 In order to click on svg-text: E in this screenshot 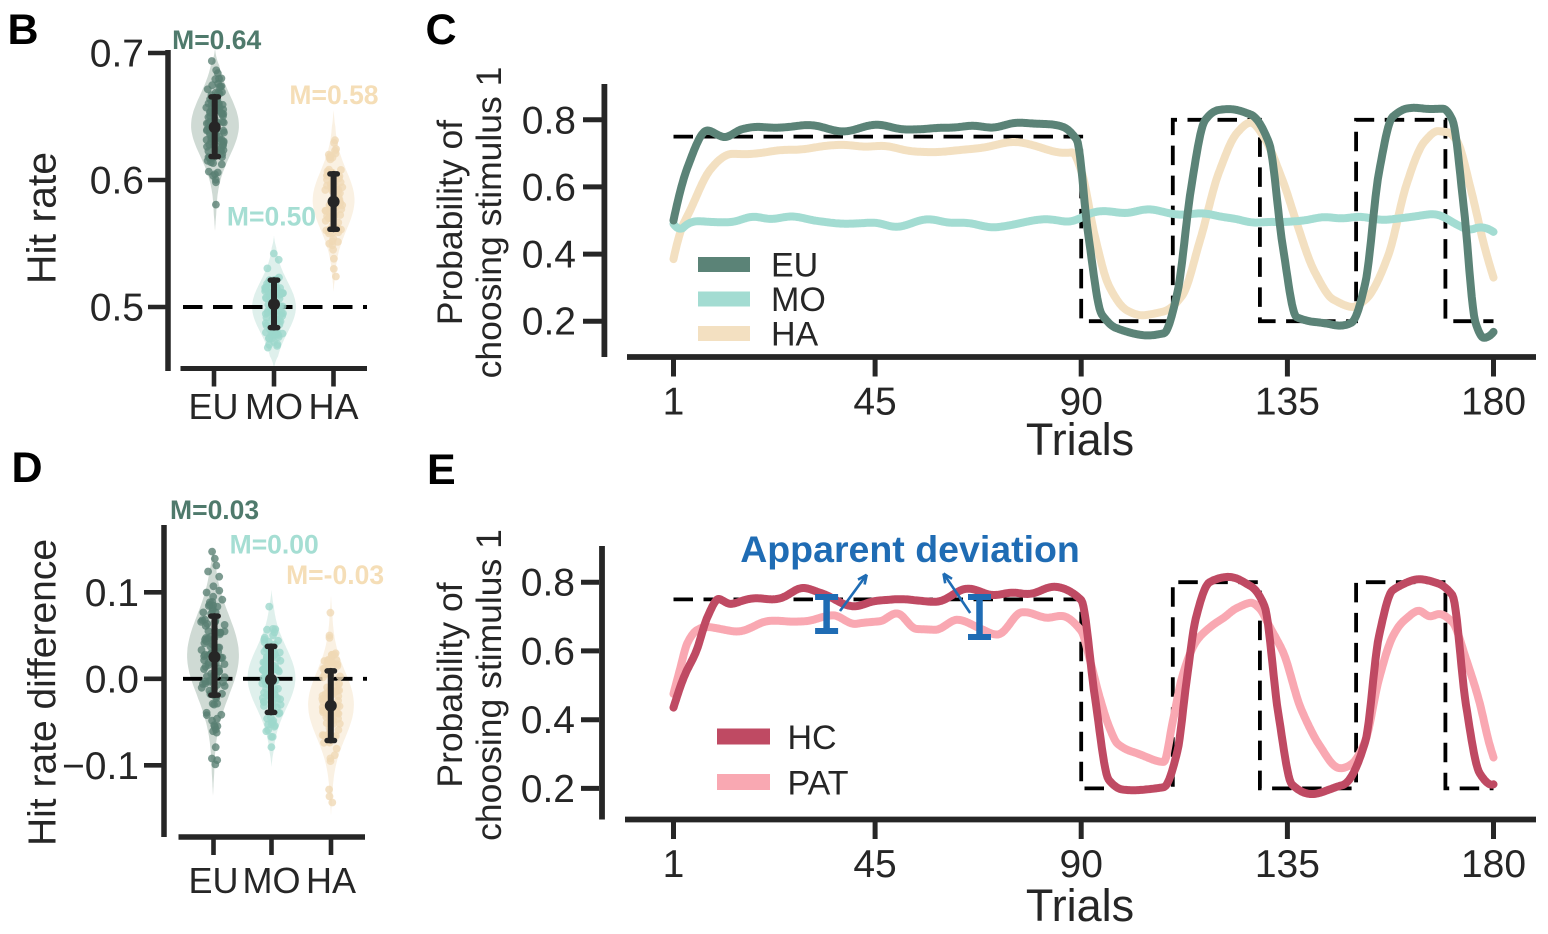, I will do `click(441, 470)`.